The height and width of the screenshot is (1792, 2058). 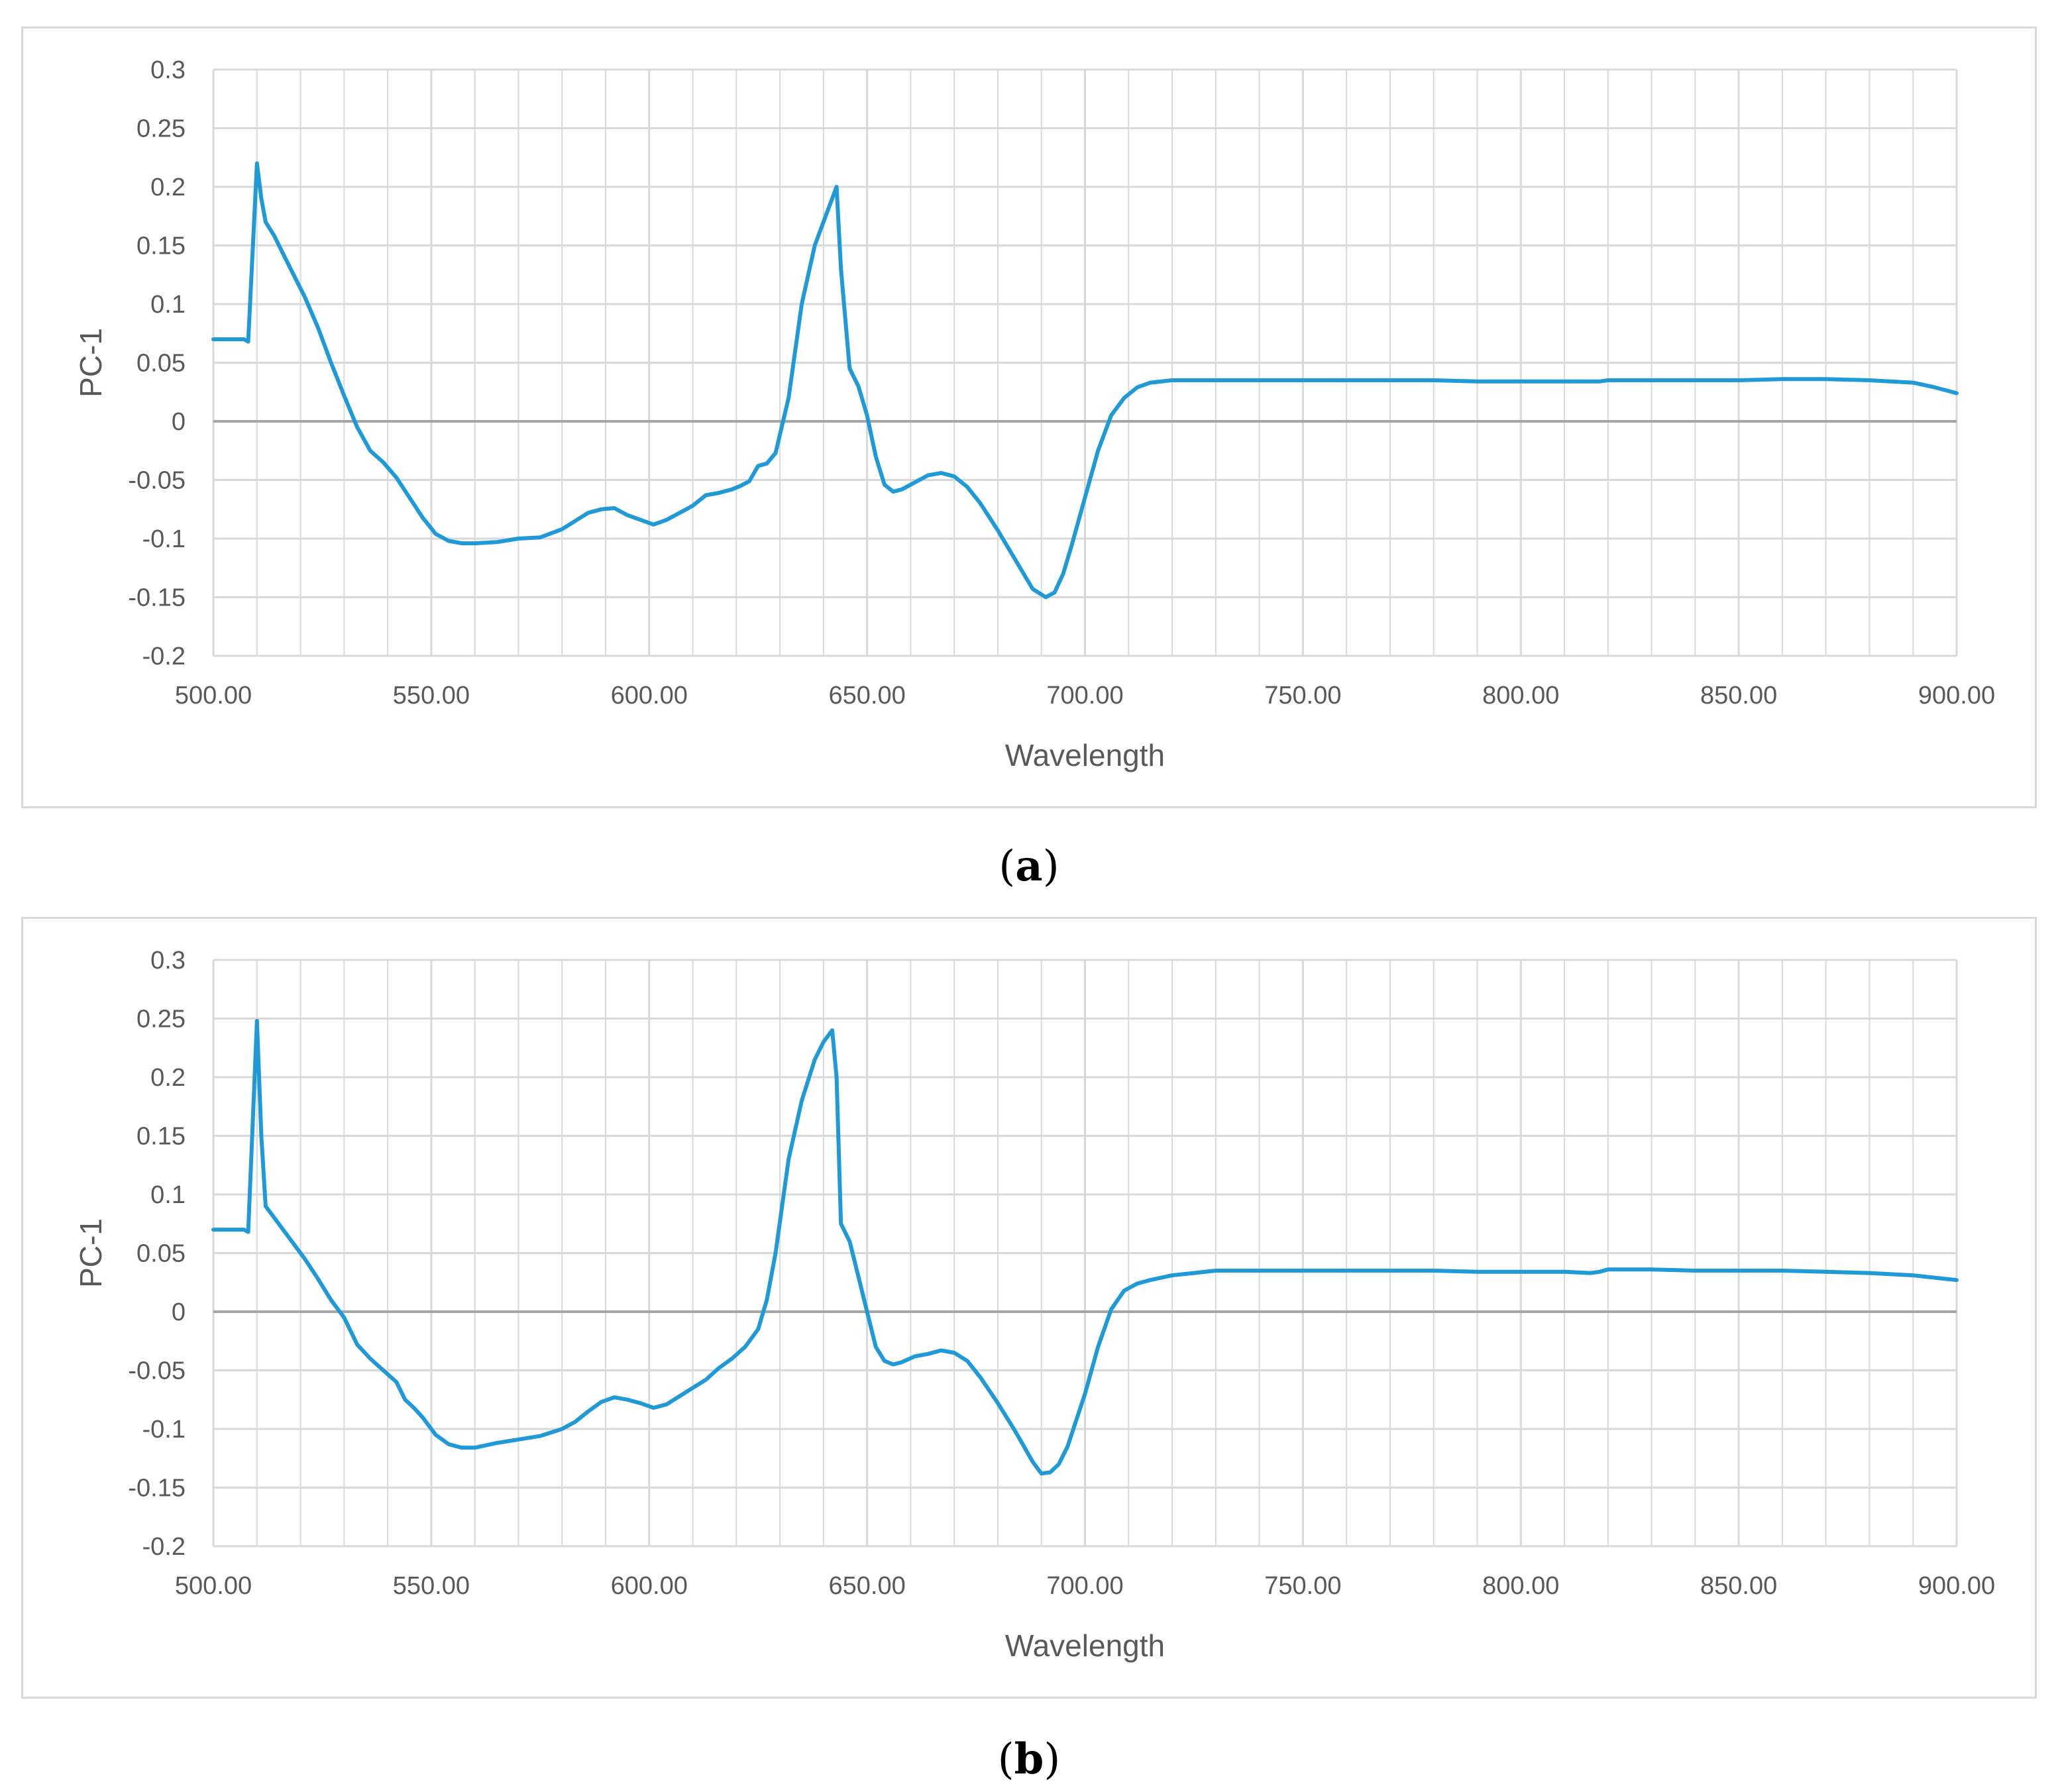 I want to click on caption-a: (a), so click(x=1029, y=866).